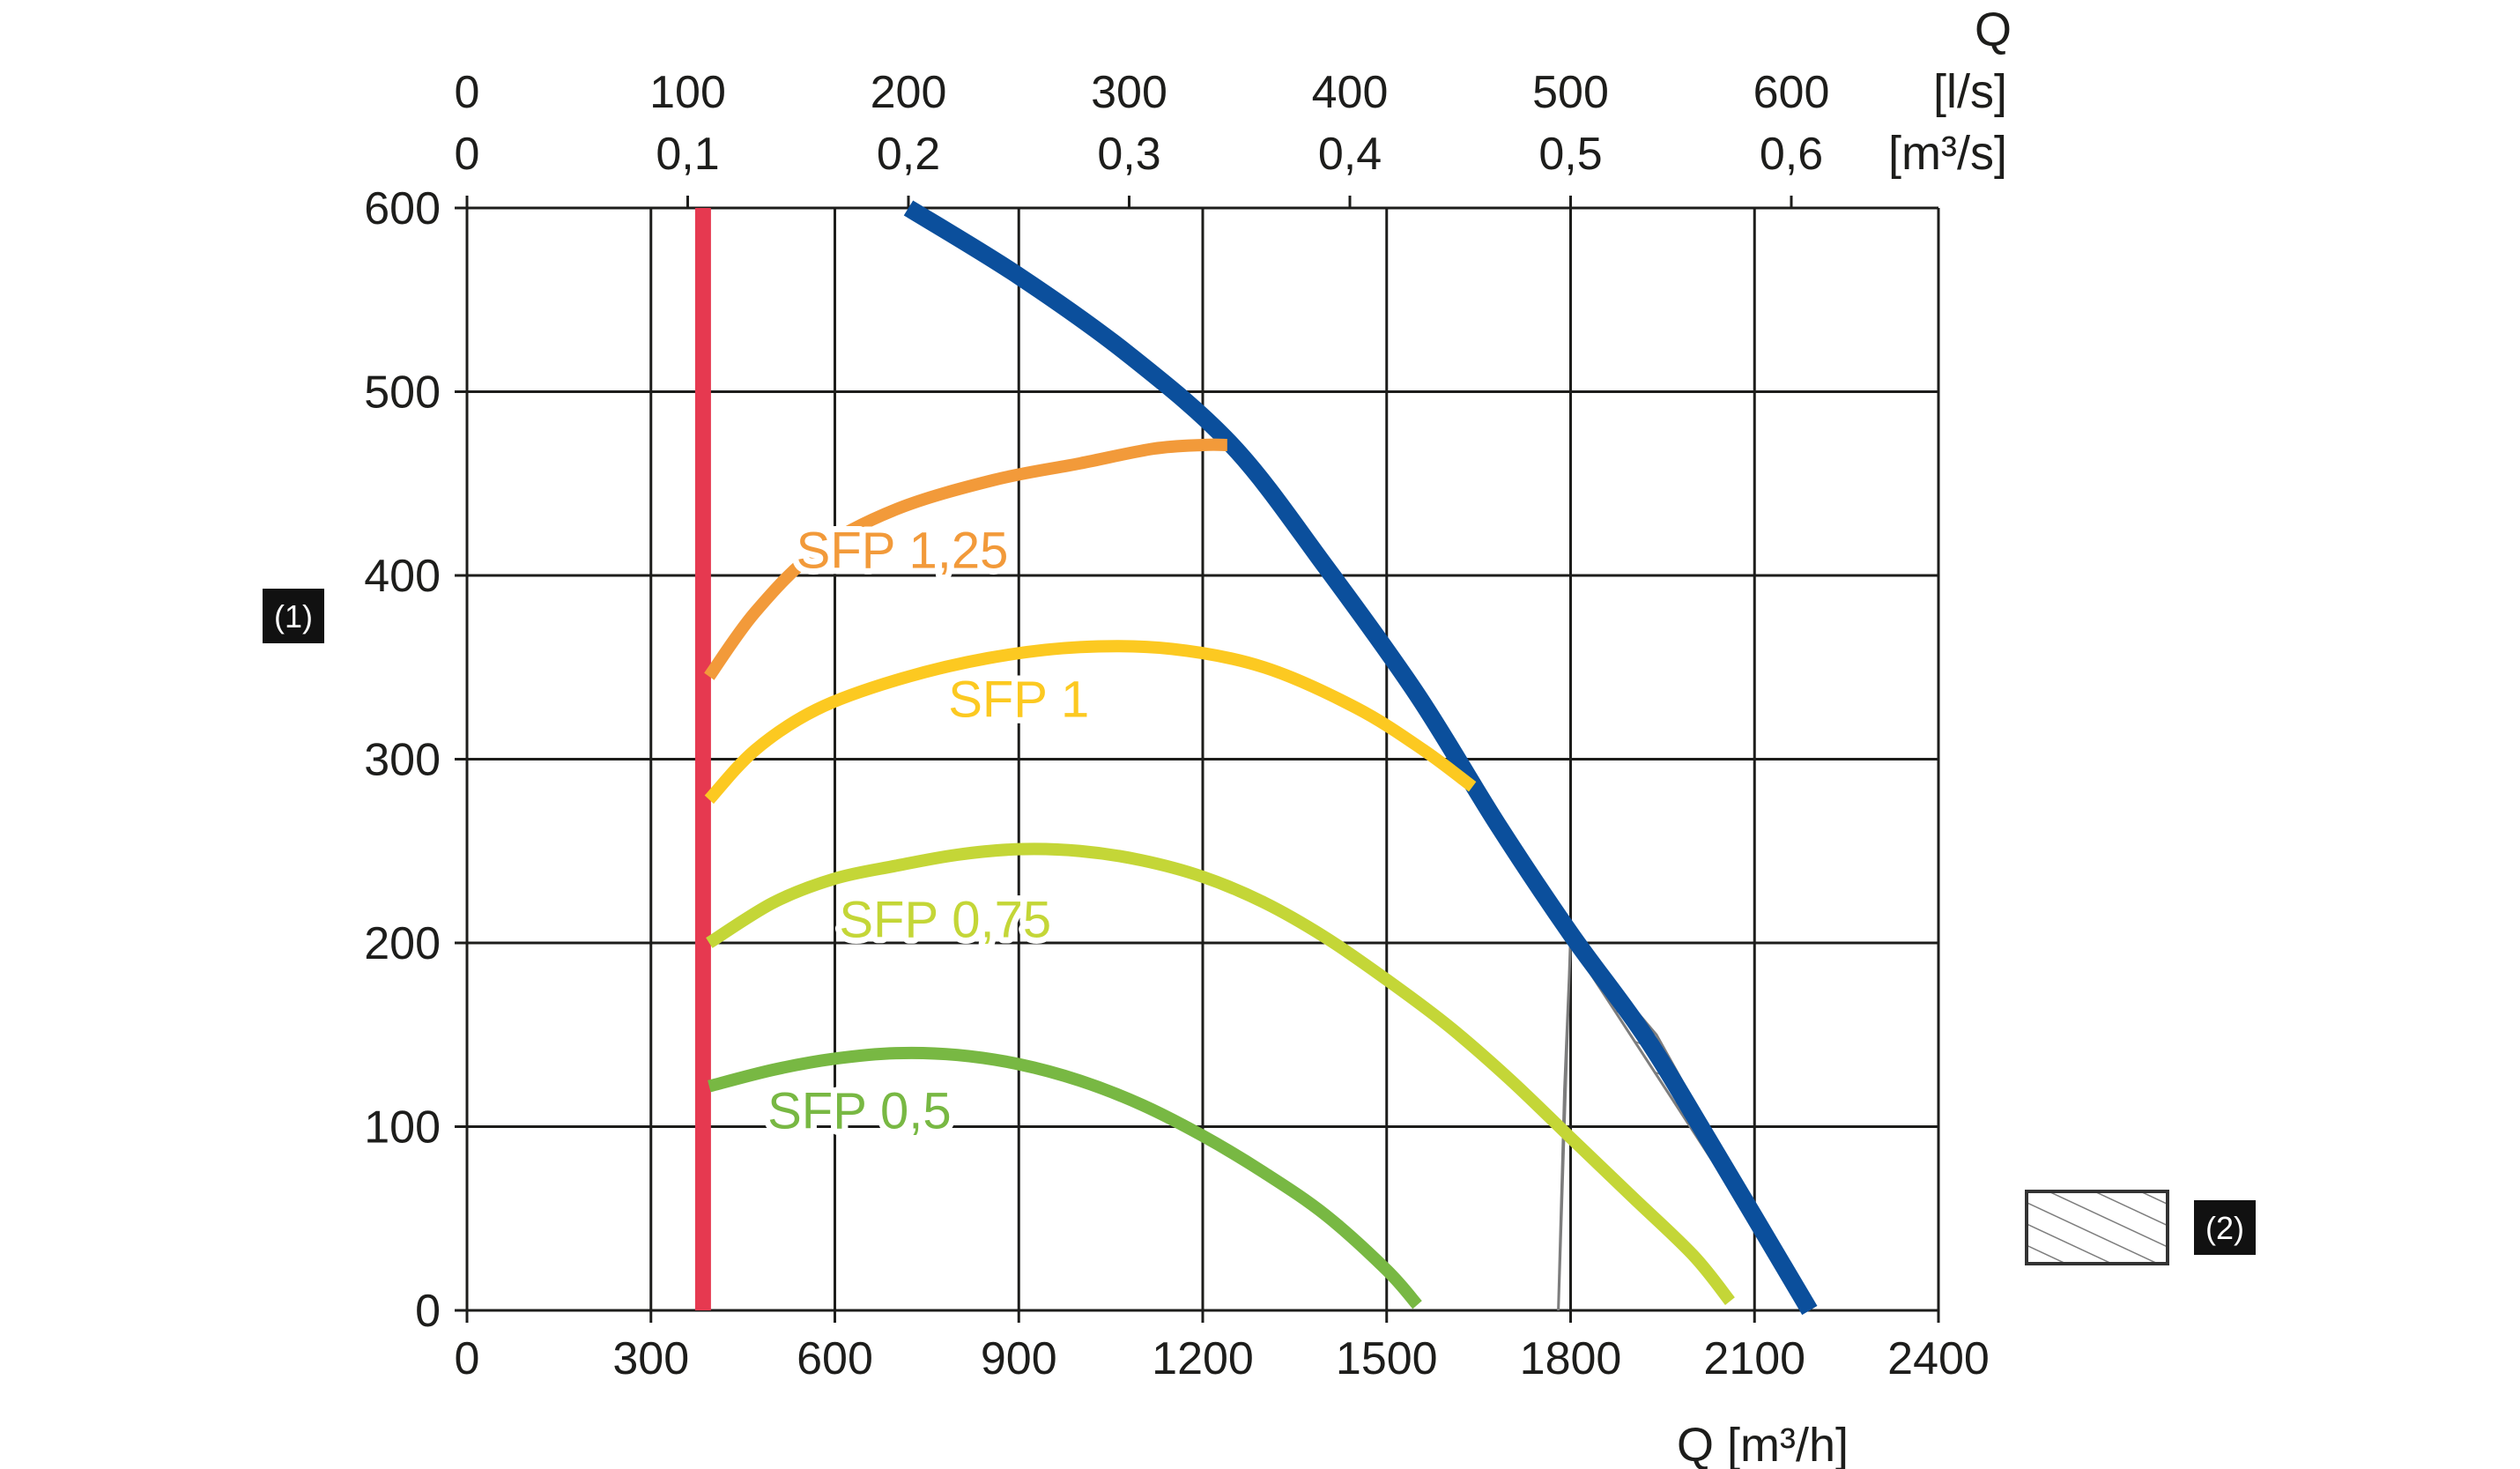 Image resolution: width=2520 pixels, height=1469 pixels. I want to click on series-label-sfp-1: SFP 1, so click(1019, 700).